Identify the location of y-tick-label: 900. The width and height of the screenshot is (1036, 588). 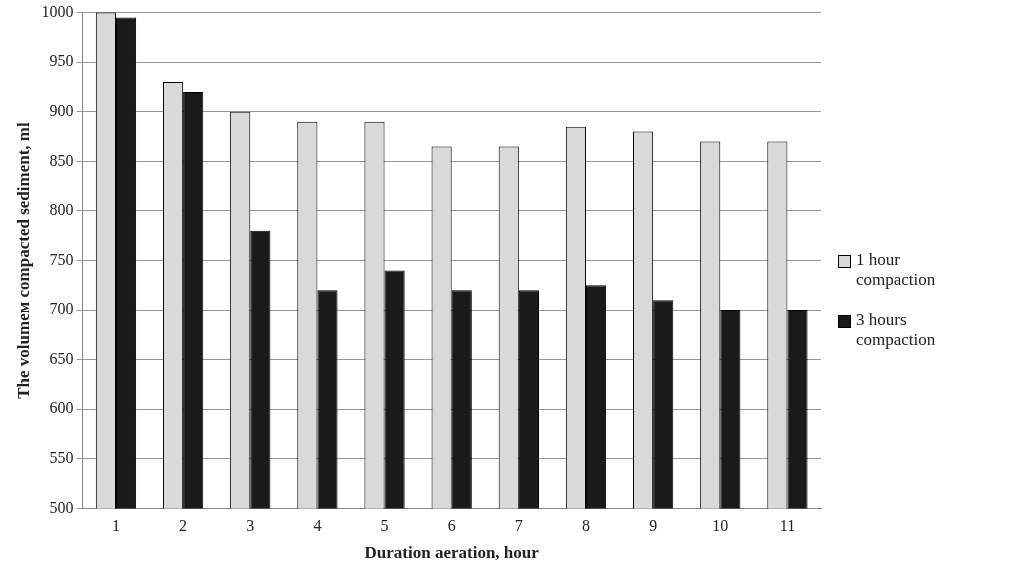
(61, 110).